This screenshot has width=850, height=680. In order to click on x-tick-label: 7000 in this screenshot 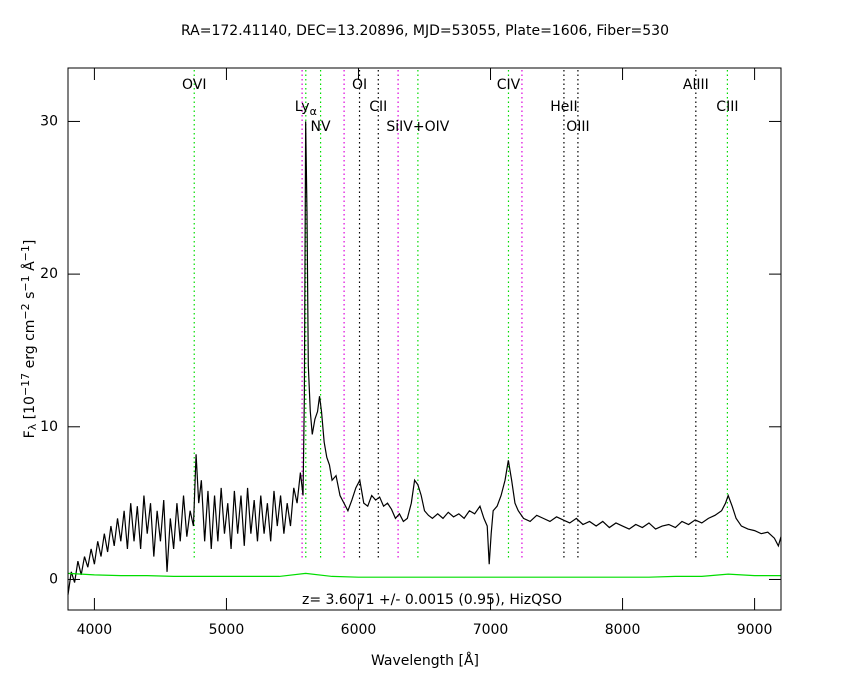, I will do `click(491, 630)`.